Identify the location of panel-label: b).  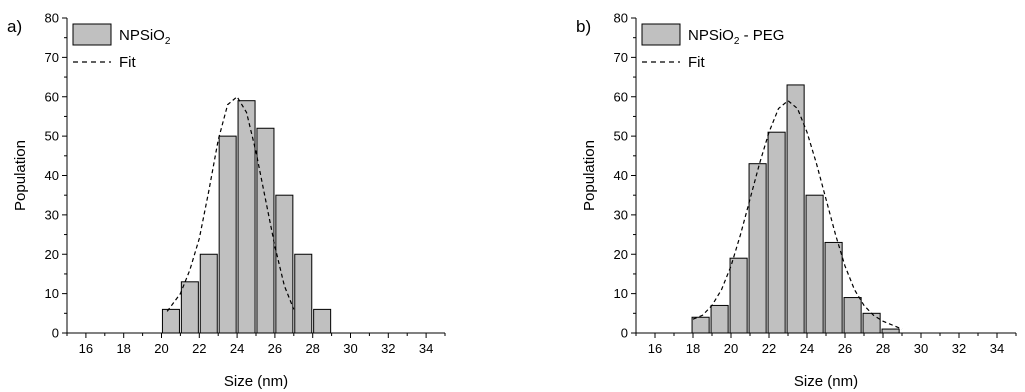
(583, 26).